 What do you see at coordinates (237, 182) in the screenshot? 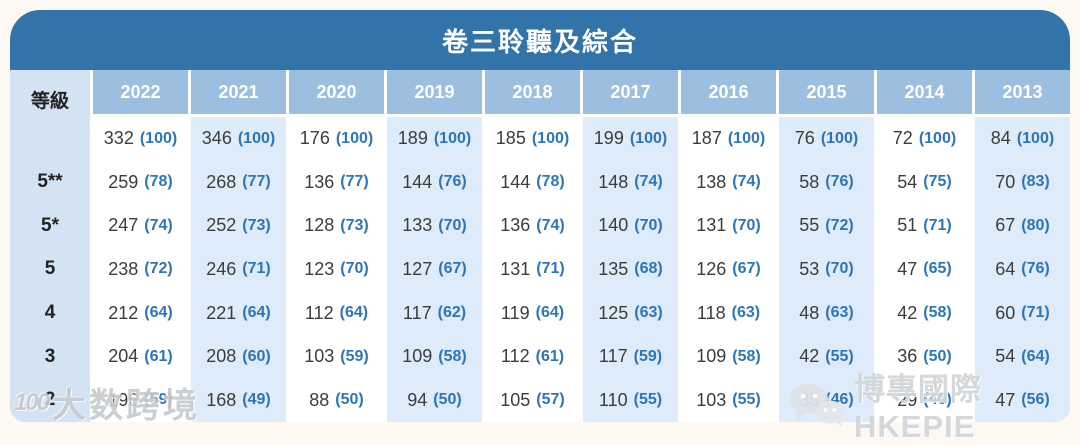
I see `result-cell: 268 (77)` at bounding box center [237, 182].